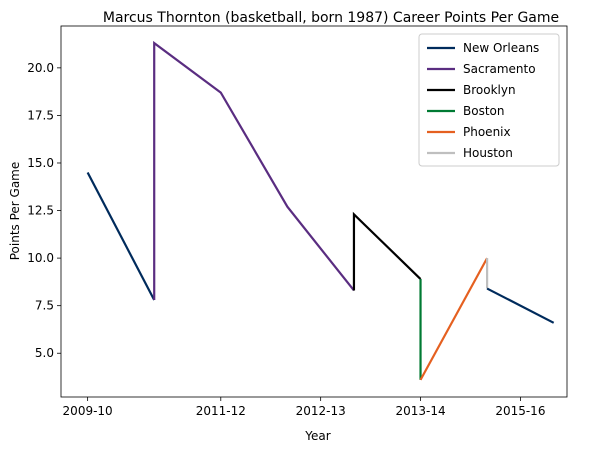 The image size is (601, 453). I want to click on y-axis-label: Points Per Game, so click(15, 211).